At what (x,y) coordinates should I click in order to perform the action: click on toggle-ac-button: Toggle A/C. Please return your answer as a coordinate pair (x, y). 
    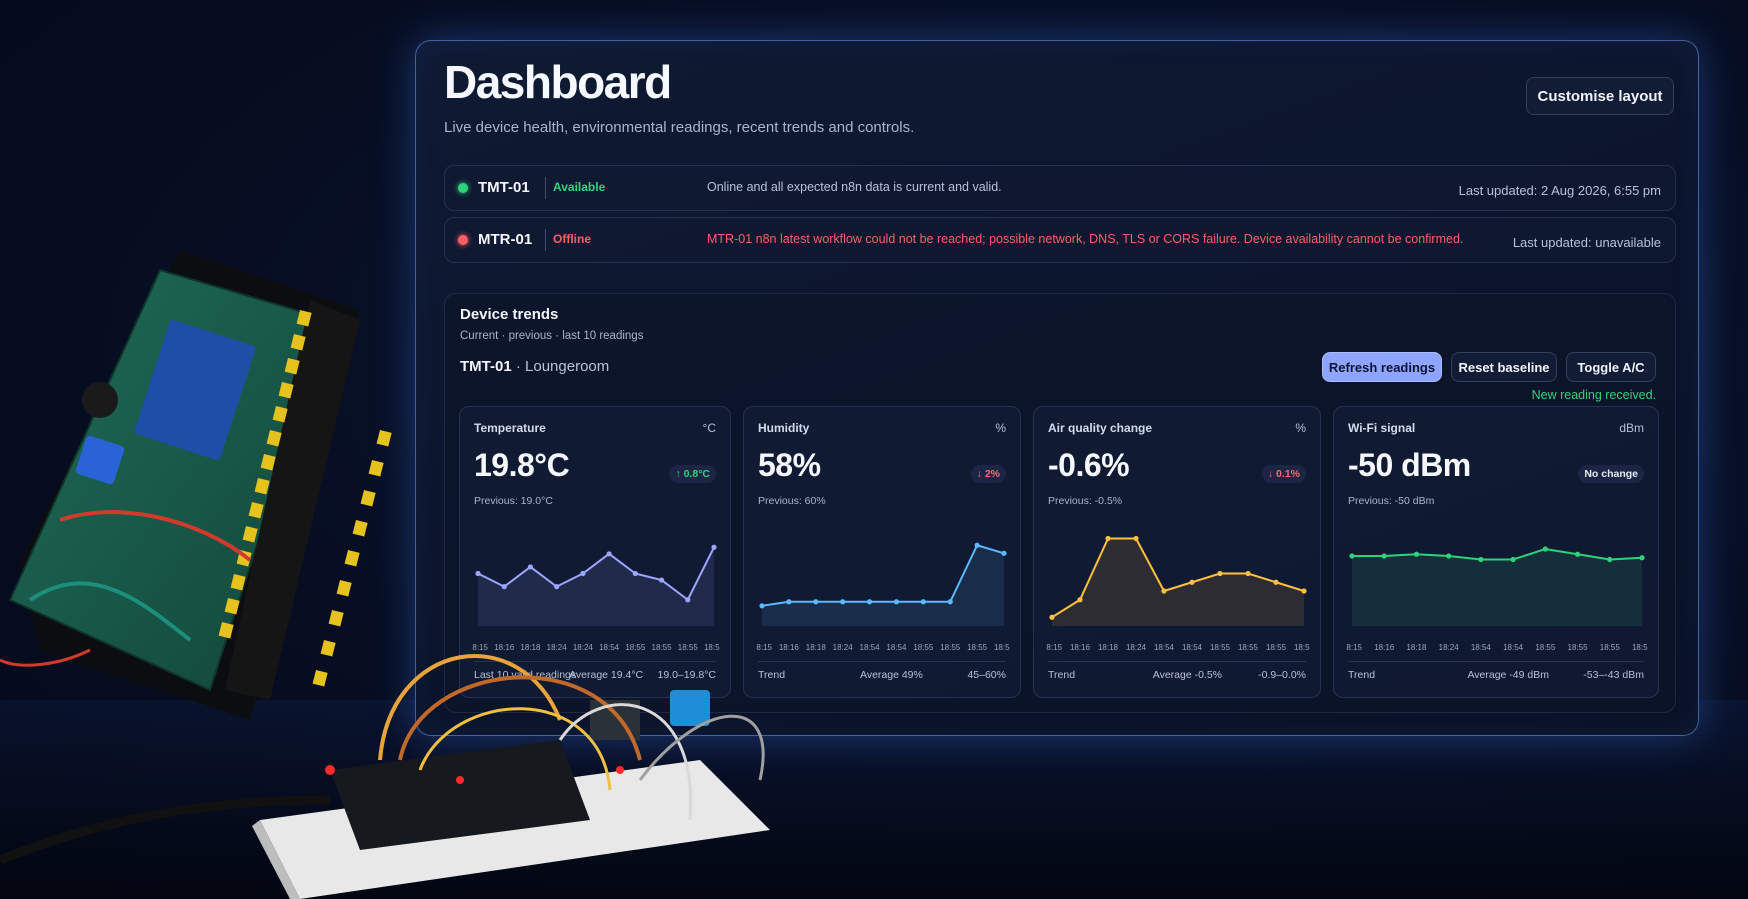
    Looking at the image, I should click on (1611, 367).